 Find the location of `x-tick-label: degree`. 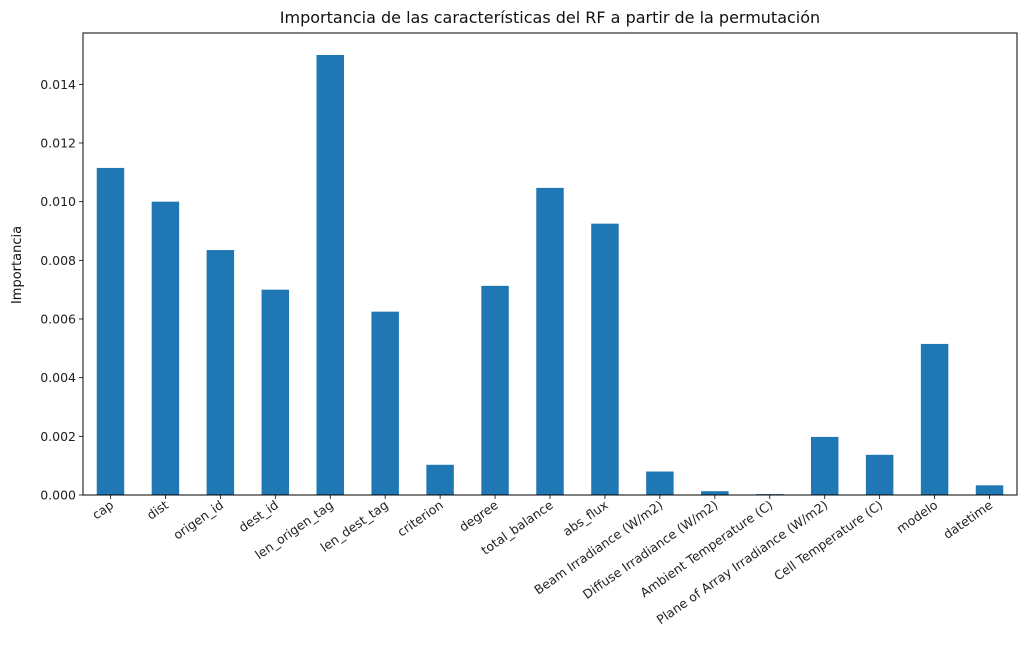

x-tick-label: degree is located at coordinates (478, 516).